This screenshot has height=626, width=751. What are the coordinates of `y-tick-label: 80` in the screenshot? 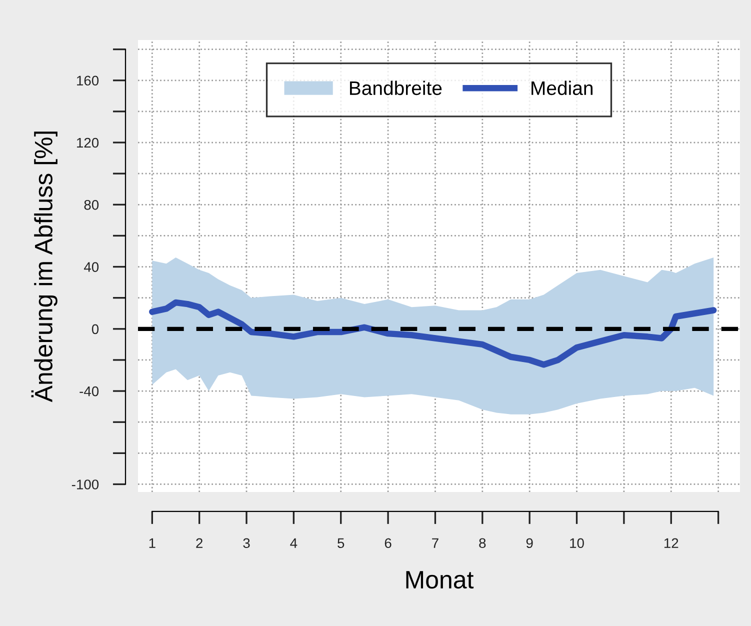 It's located at (91, 205).